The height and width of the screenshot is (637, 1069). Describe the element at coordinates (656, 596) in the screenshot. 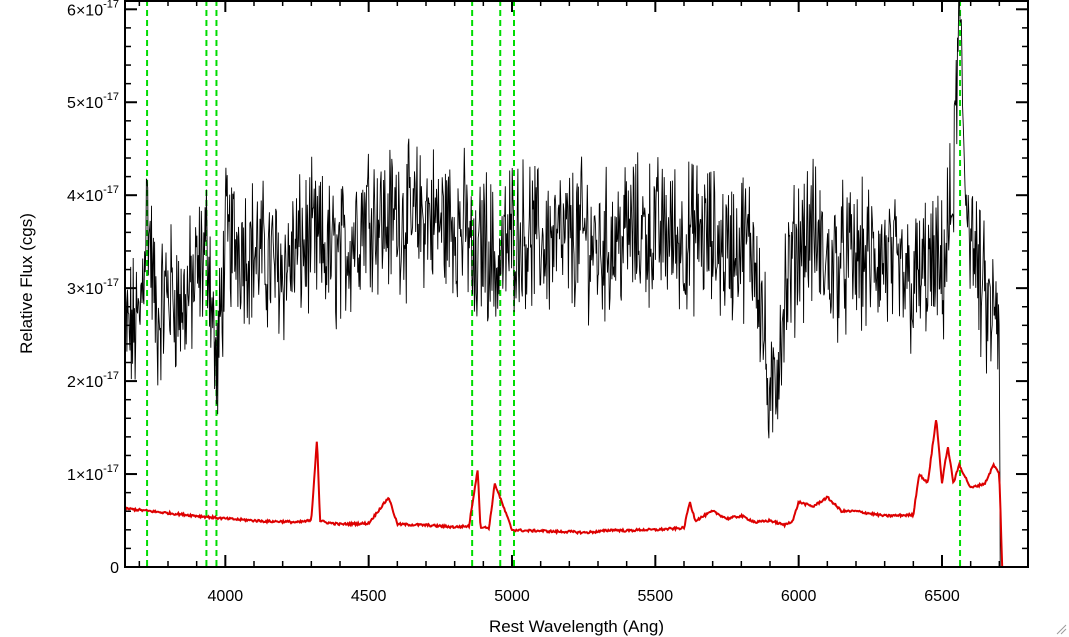

I see `x-tick-label: 5500` at that location.